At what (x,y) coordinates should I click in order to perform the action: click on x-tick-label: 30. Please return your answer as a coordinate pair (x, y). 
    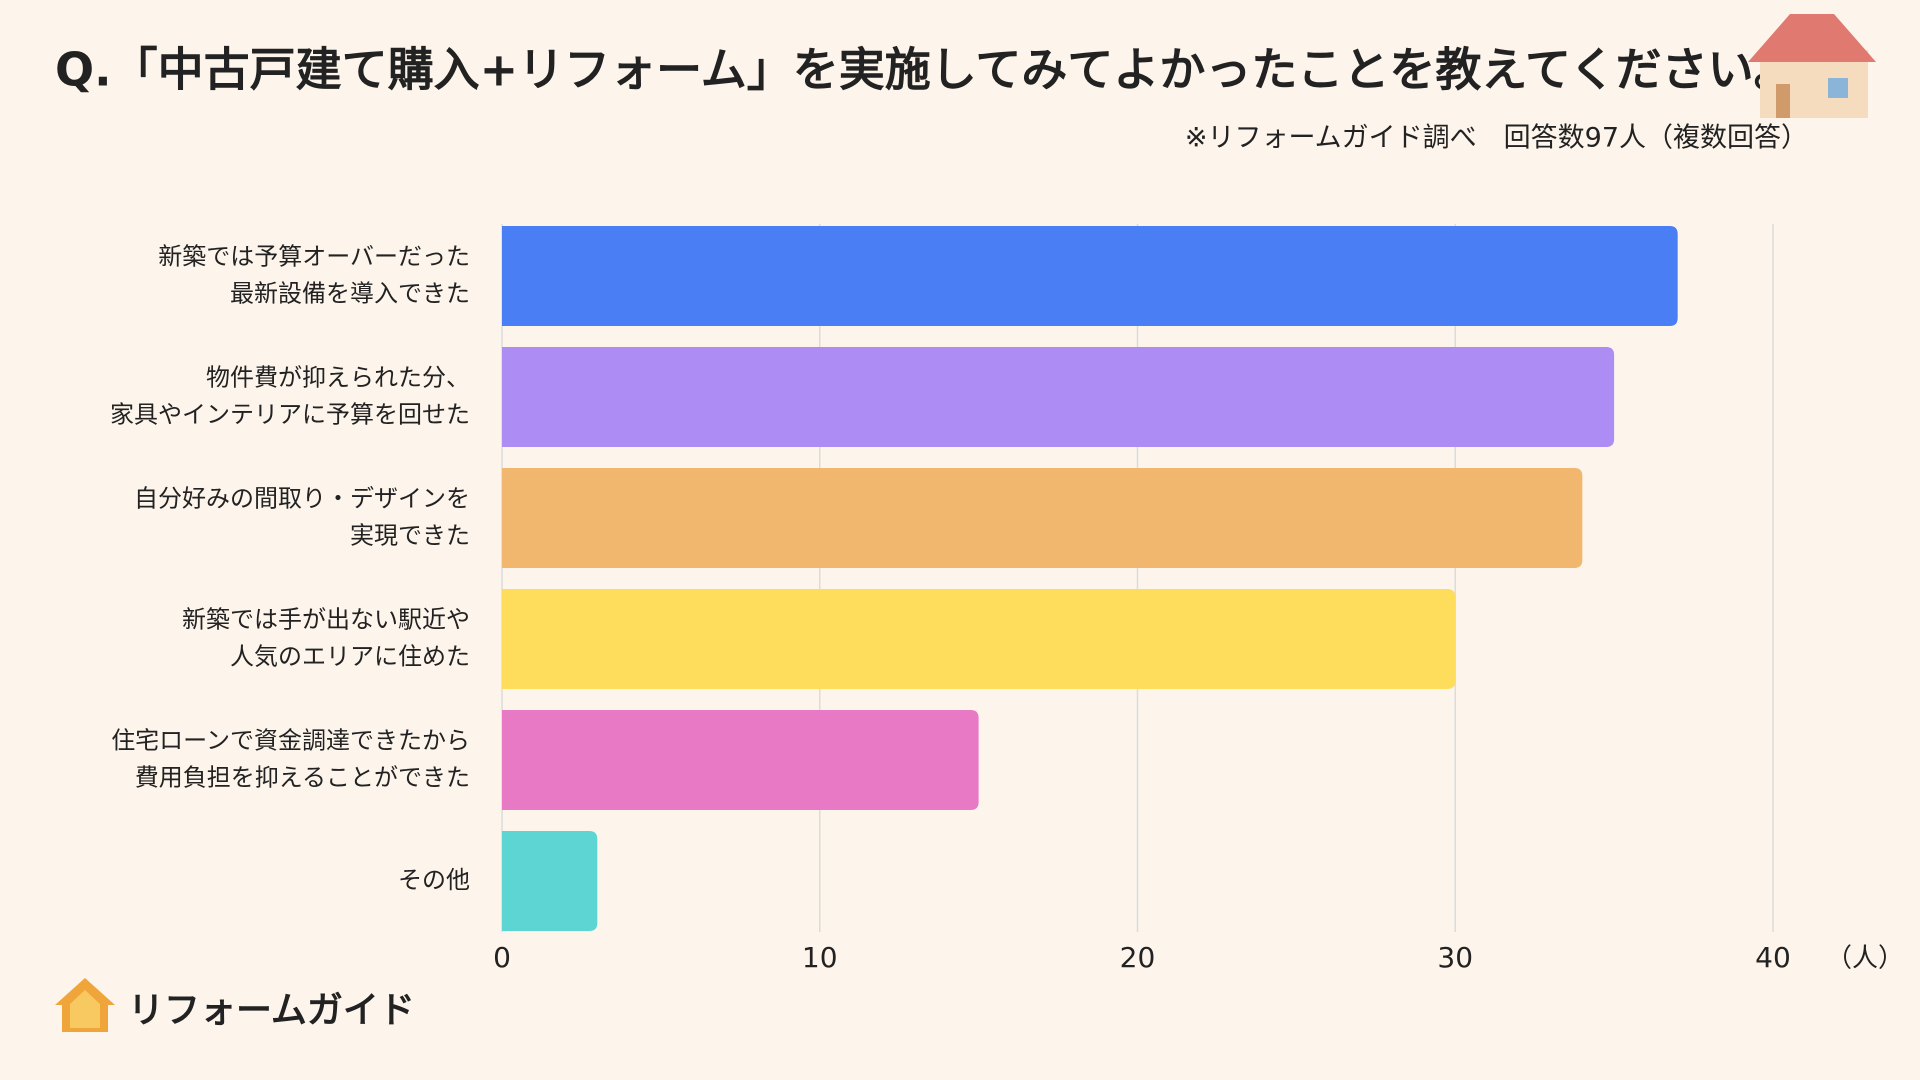
    Looking at the image, I should click on (1455, 957).